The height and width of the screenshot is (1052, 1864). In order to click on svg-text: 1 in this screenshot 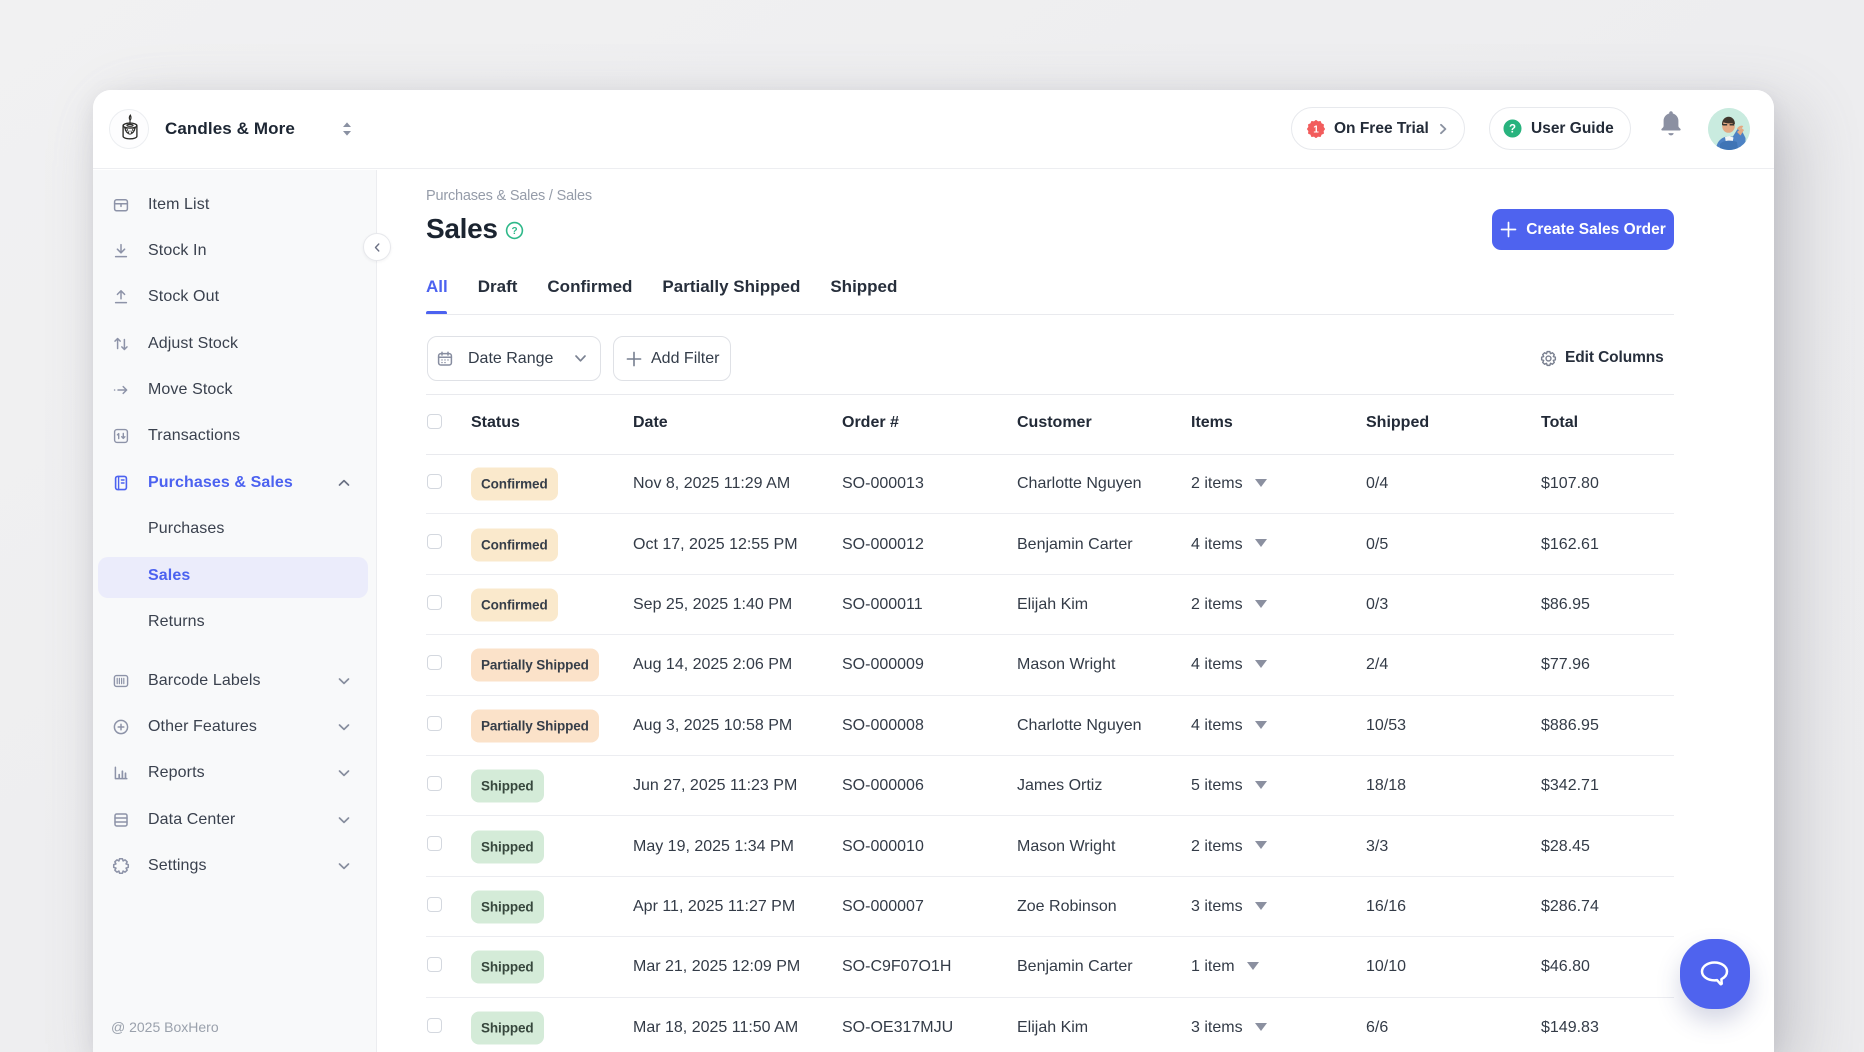, I will do `click(1316, 129)`.